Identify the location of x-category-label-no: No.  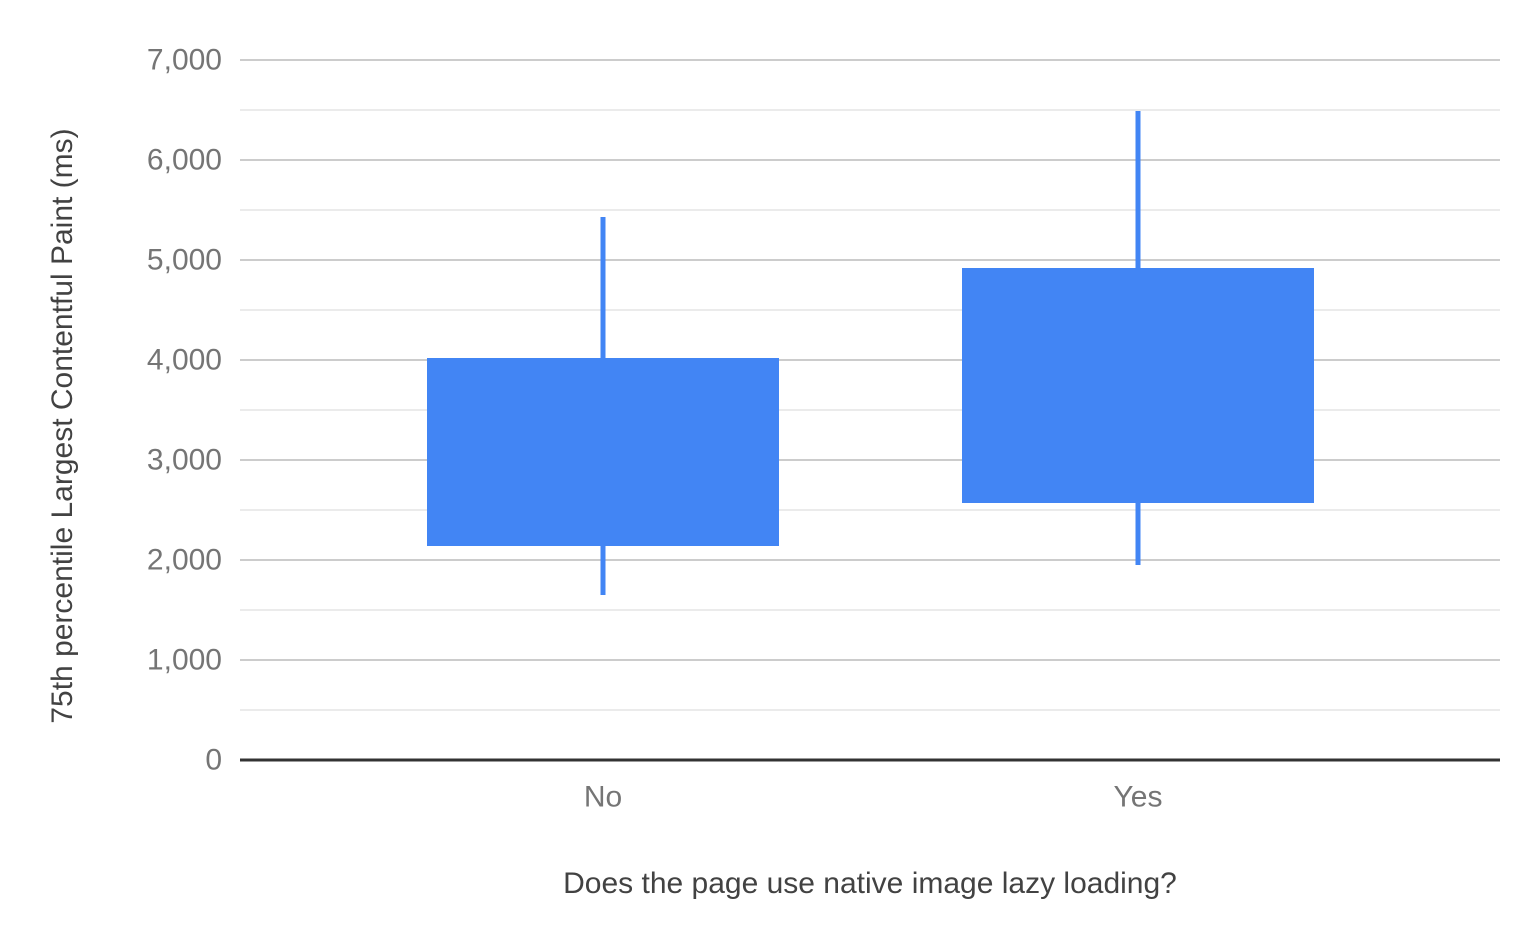
(603, 797).